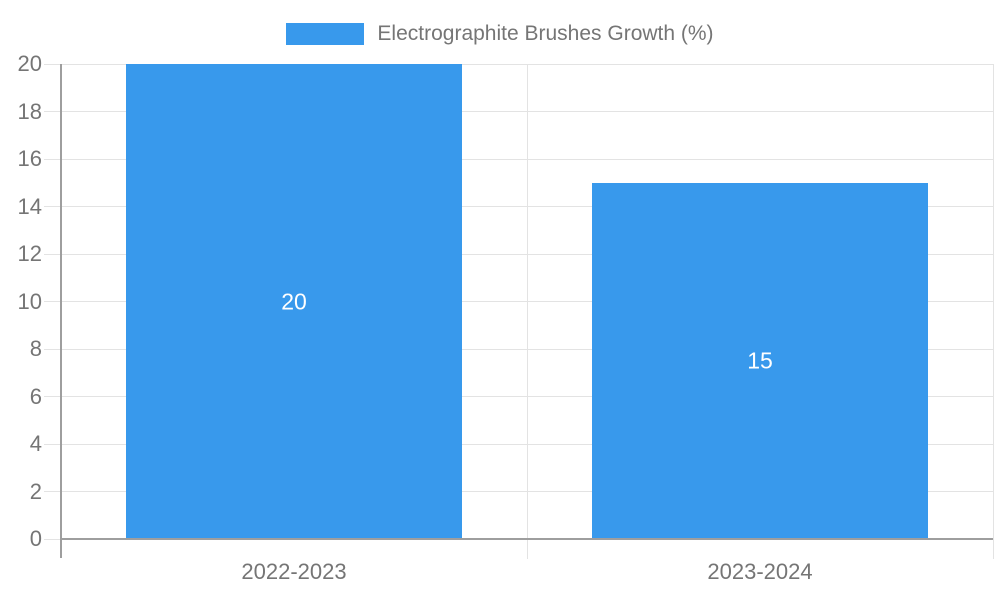  What do you see at coordinates (35, 348) in the screenshot?
I see `y-tick-label: 8` at bounding box center [35, 348].